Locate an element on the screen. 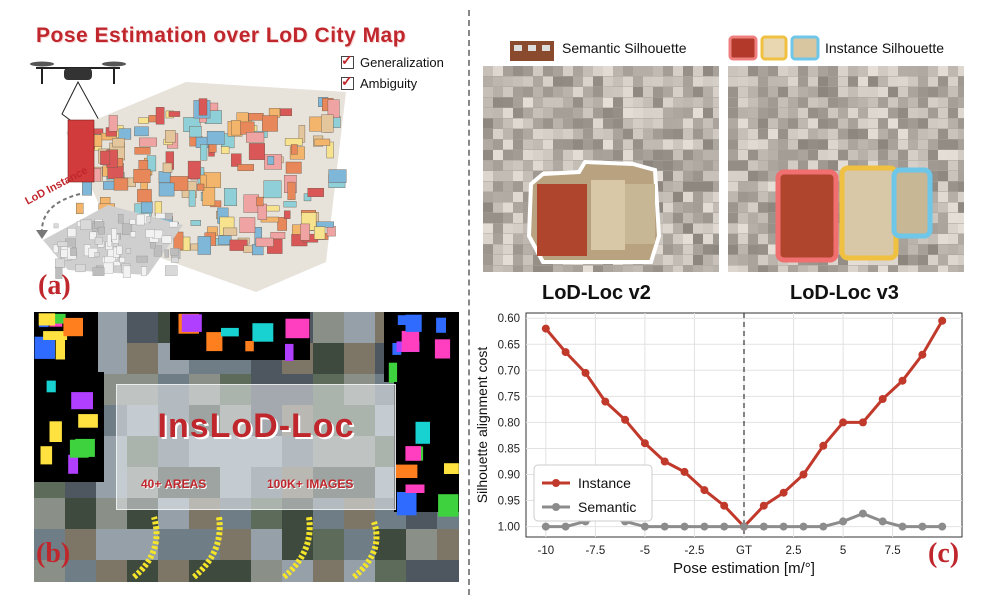 This screenshot has height=600, width=1000. images-stat: 100K+ IMAGES is located at coordinates (310, 484).